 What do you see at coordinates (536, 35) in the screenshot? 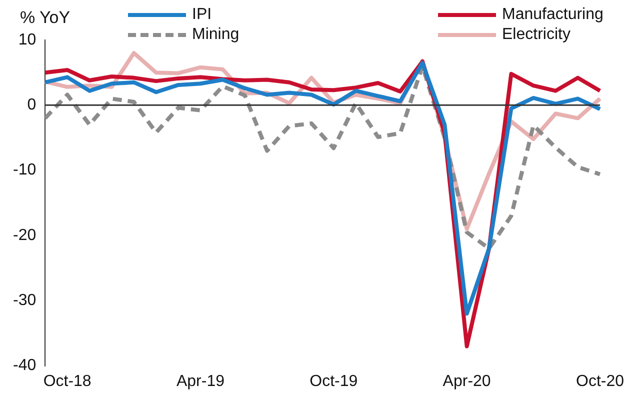
I see `legend-label: Electricity` at bounding box center [536, 35].